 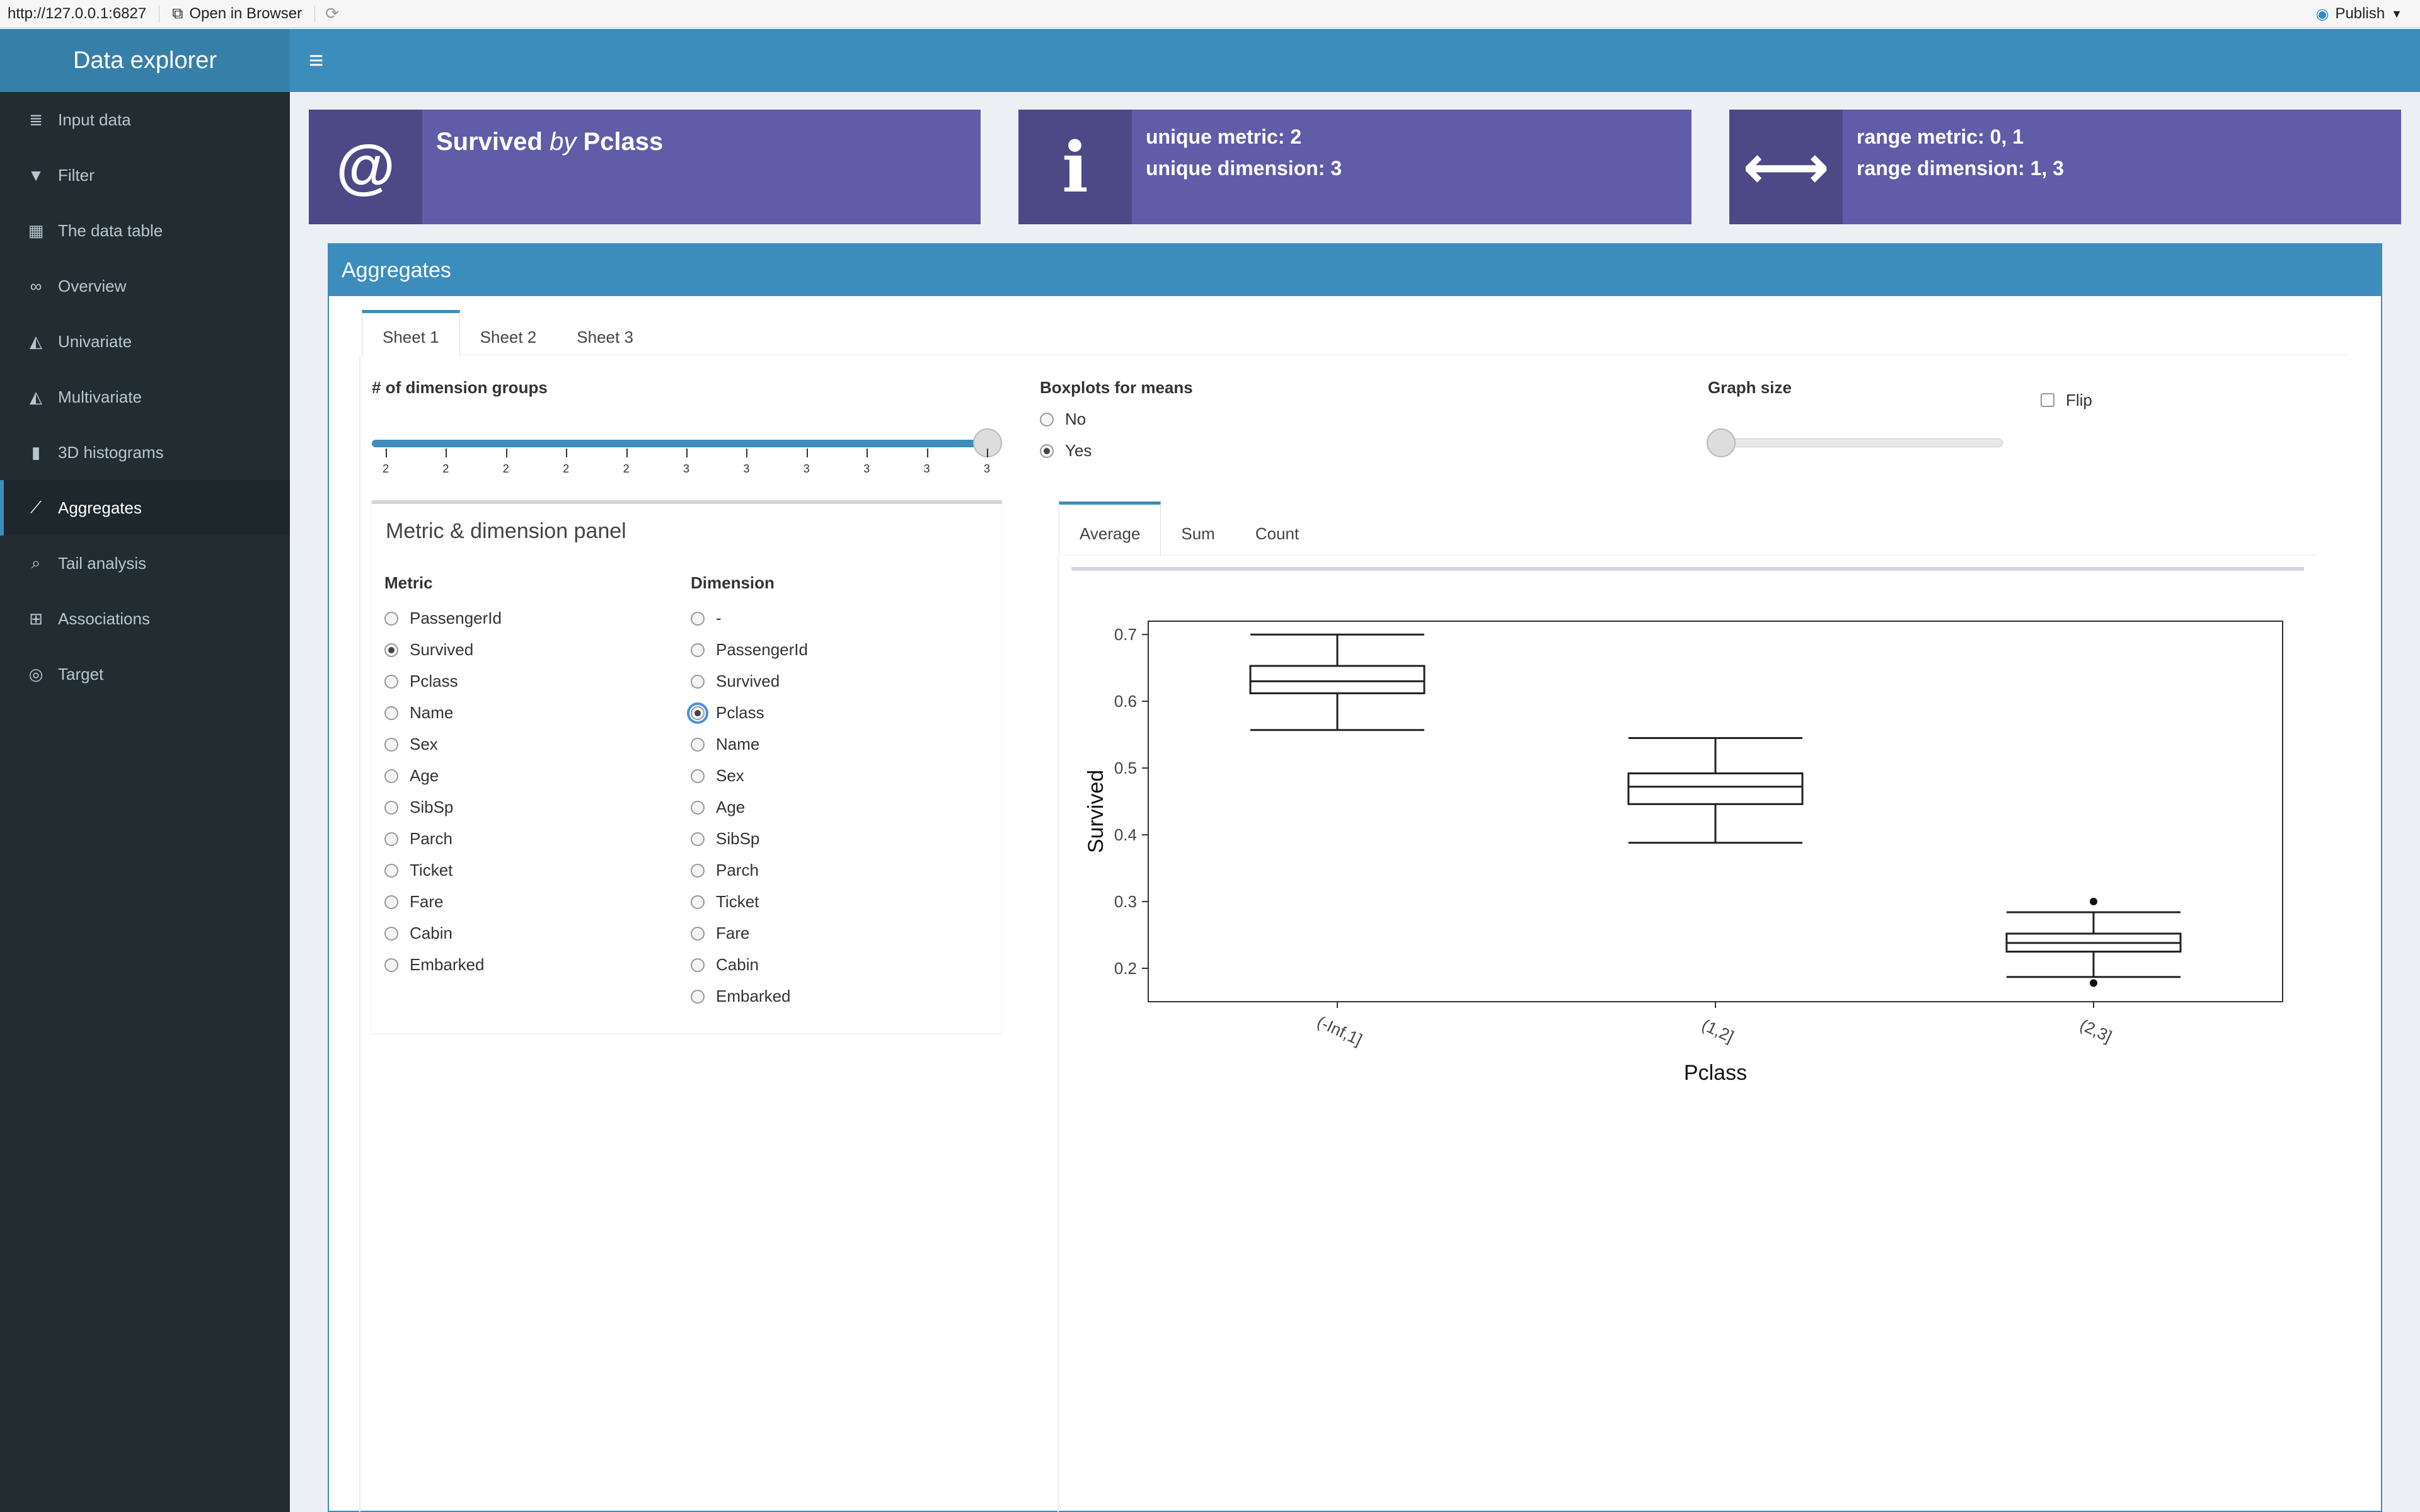 What do you see at coordinates (741, 996) in the screenshot?
I see `dimension-option: Embarked` at bounding box center [741, 996].